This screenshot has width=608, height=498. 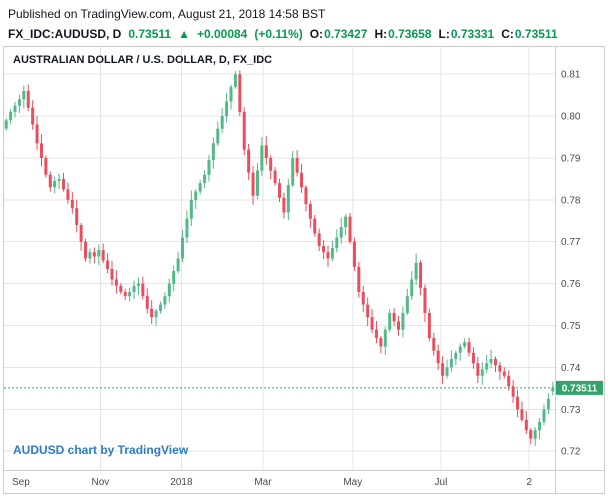 I want to click on symbol-name: FX_IDC:AUDUSD, D, so click(x=65, y=34).